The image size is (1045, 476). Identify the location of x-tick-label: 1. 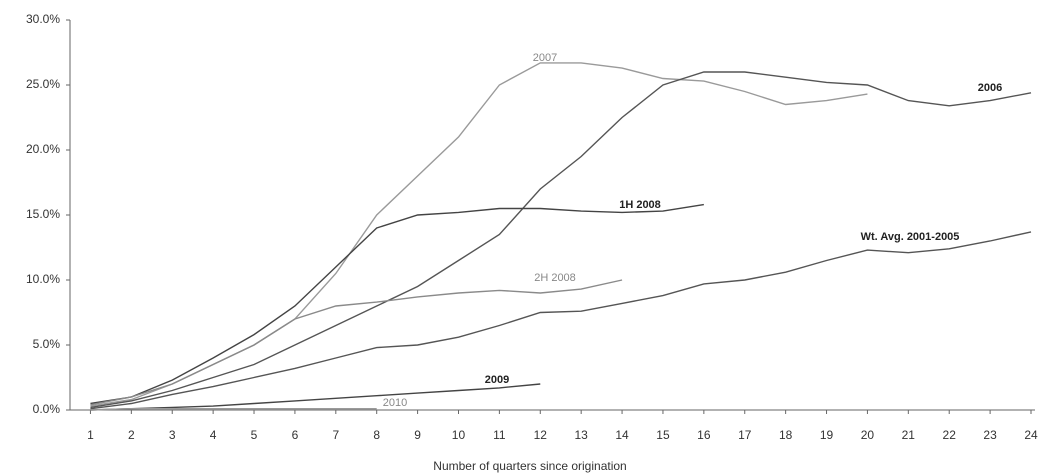
(90, 435).